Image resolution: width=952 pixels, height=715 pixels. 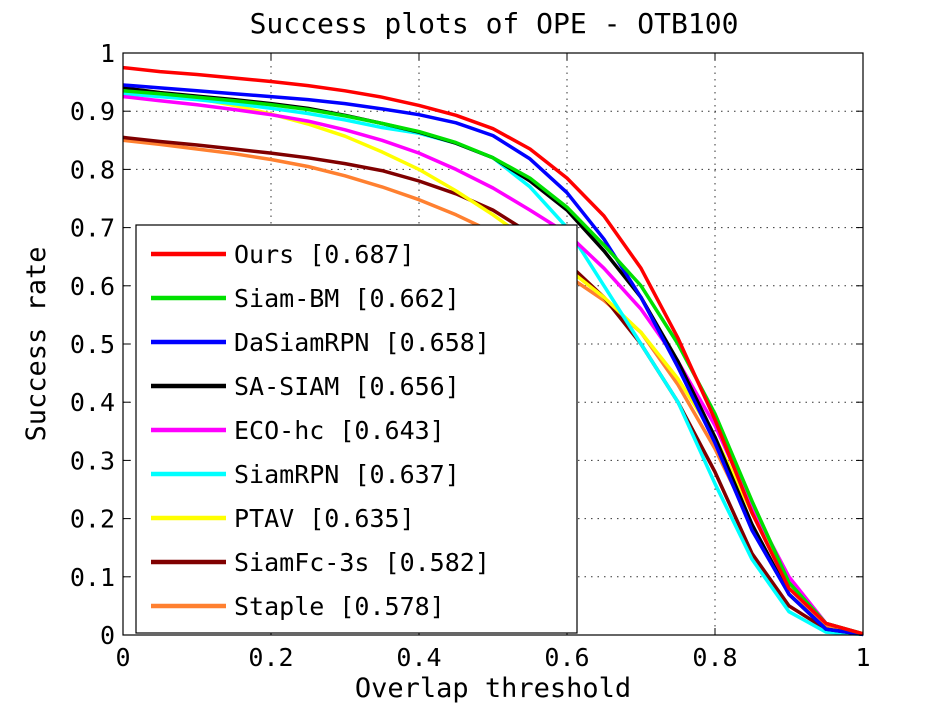 I want to click on y-tick-label: 0, so click(x=107, y=635).